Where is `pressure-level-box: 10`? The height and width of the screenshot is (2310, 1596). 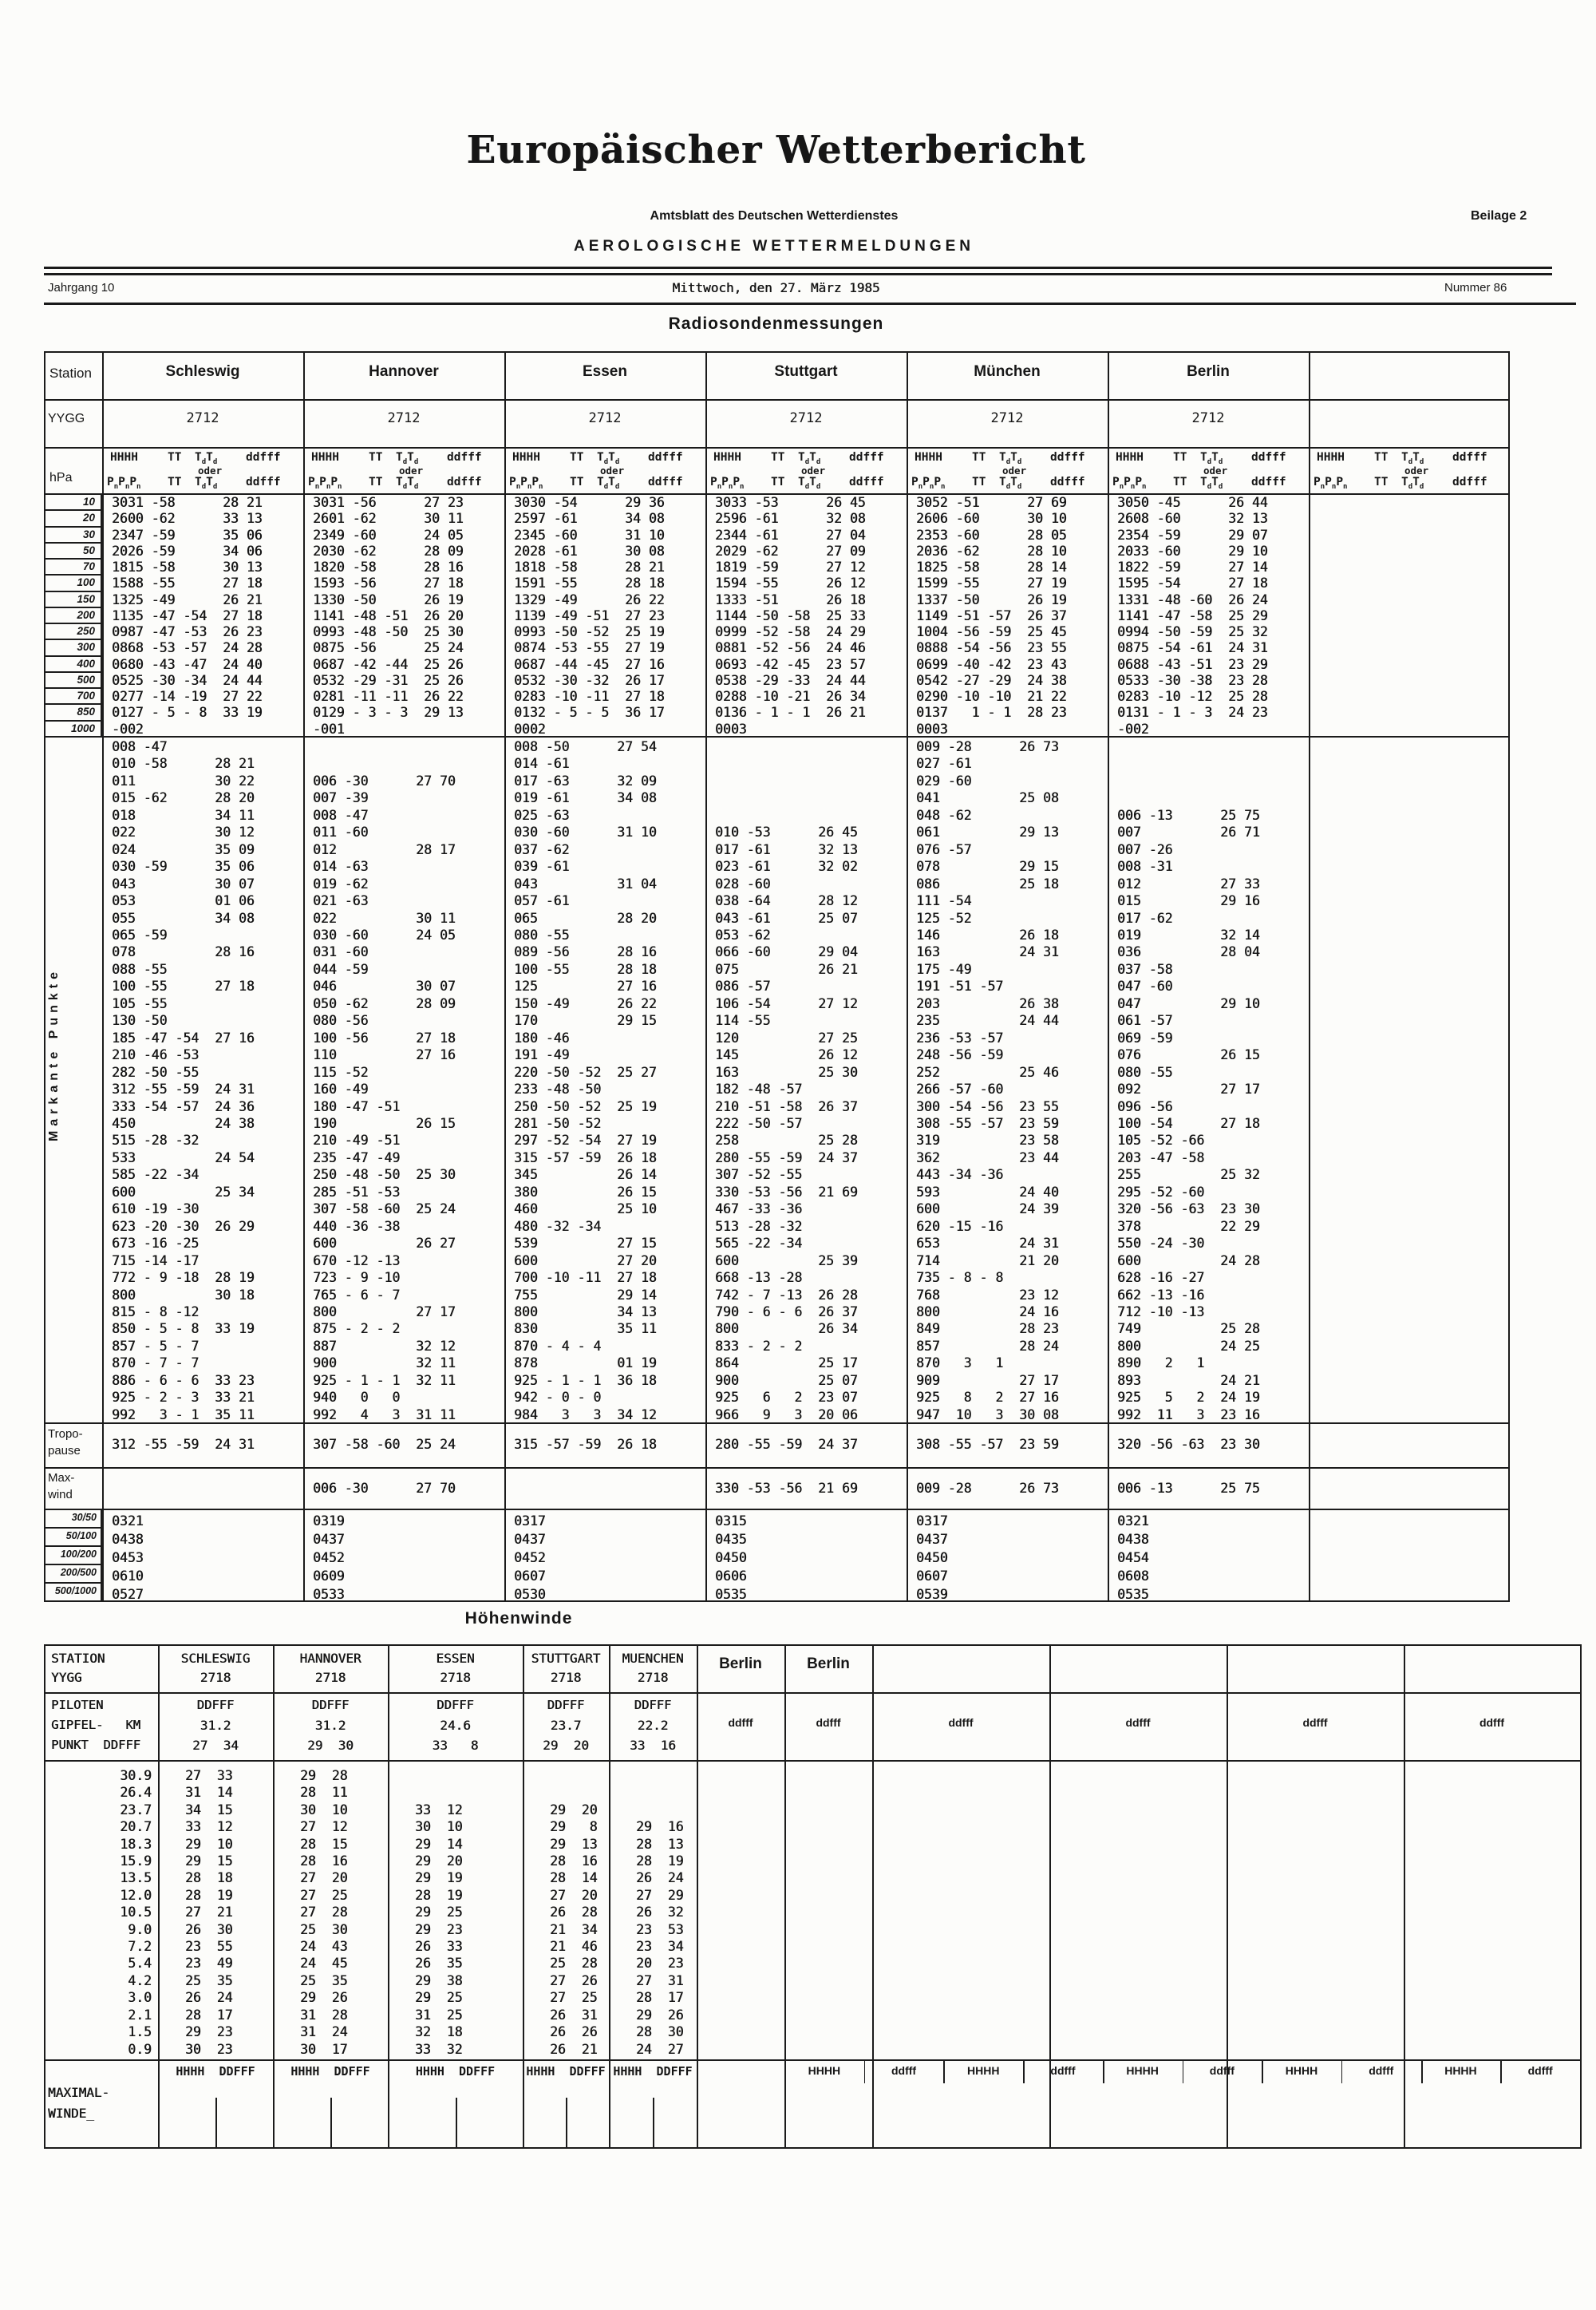
pressure-level-box: 10 is located at coordinates (73, 502).